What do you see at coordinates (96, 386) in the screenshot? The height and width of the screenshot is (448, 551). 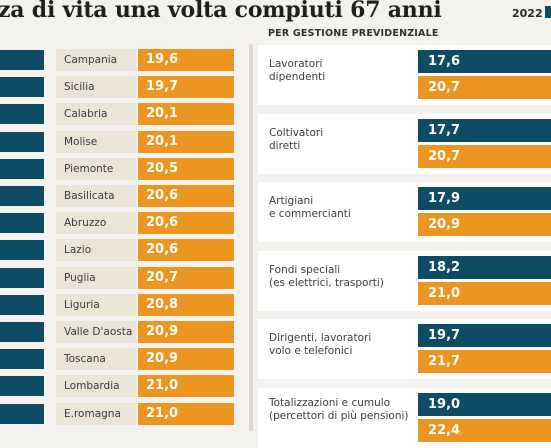 I see `region-name: Lombardia` at bounding box center [96, 386].